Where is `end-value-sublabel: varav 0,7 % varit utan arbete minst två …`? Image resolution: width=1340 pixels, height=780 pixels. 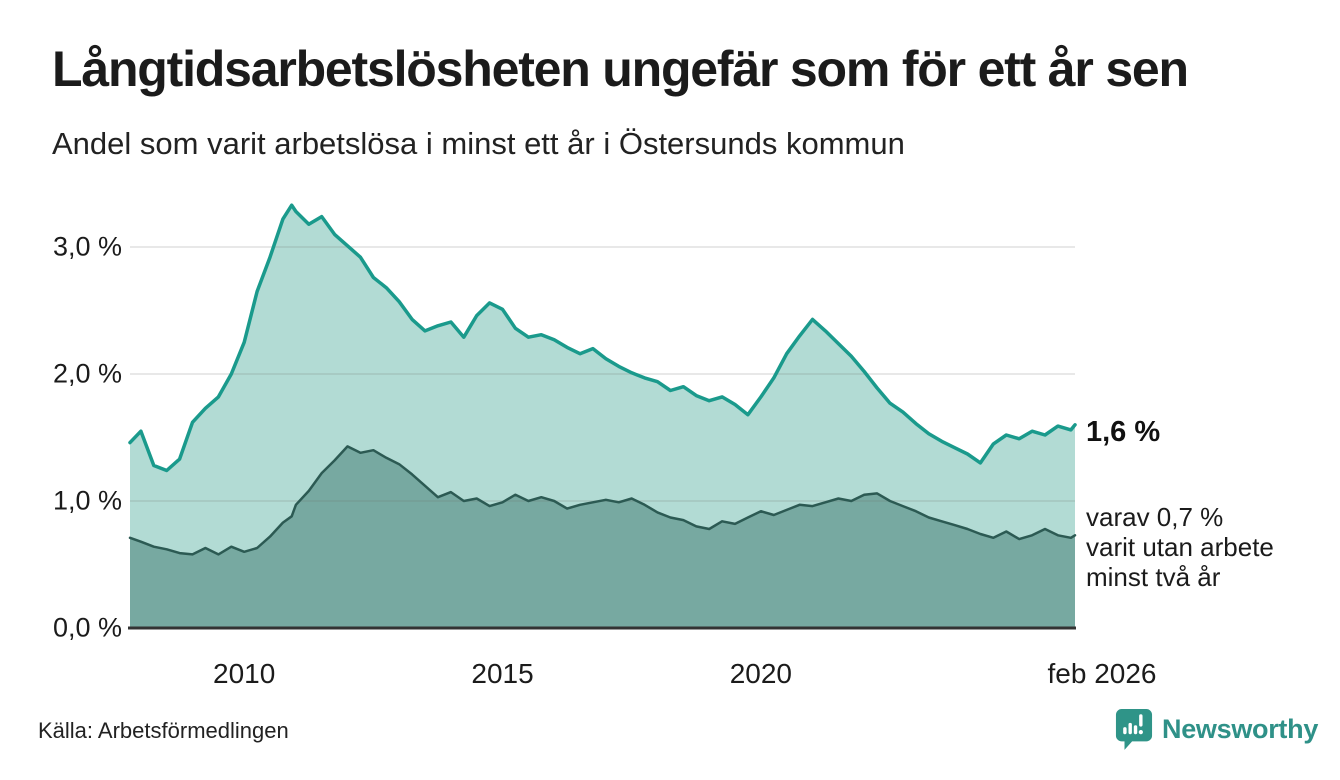
end-value-sublabel: varav 0,7 % varit utan arbete minst två … is located at coordinates (1180, 547).